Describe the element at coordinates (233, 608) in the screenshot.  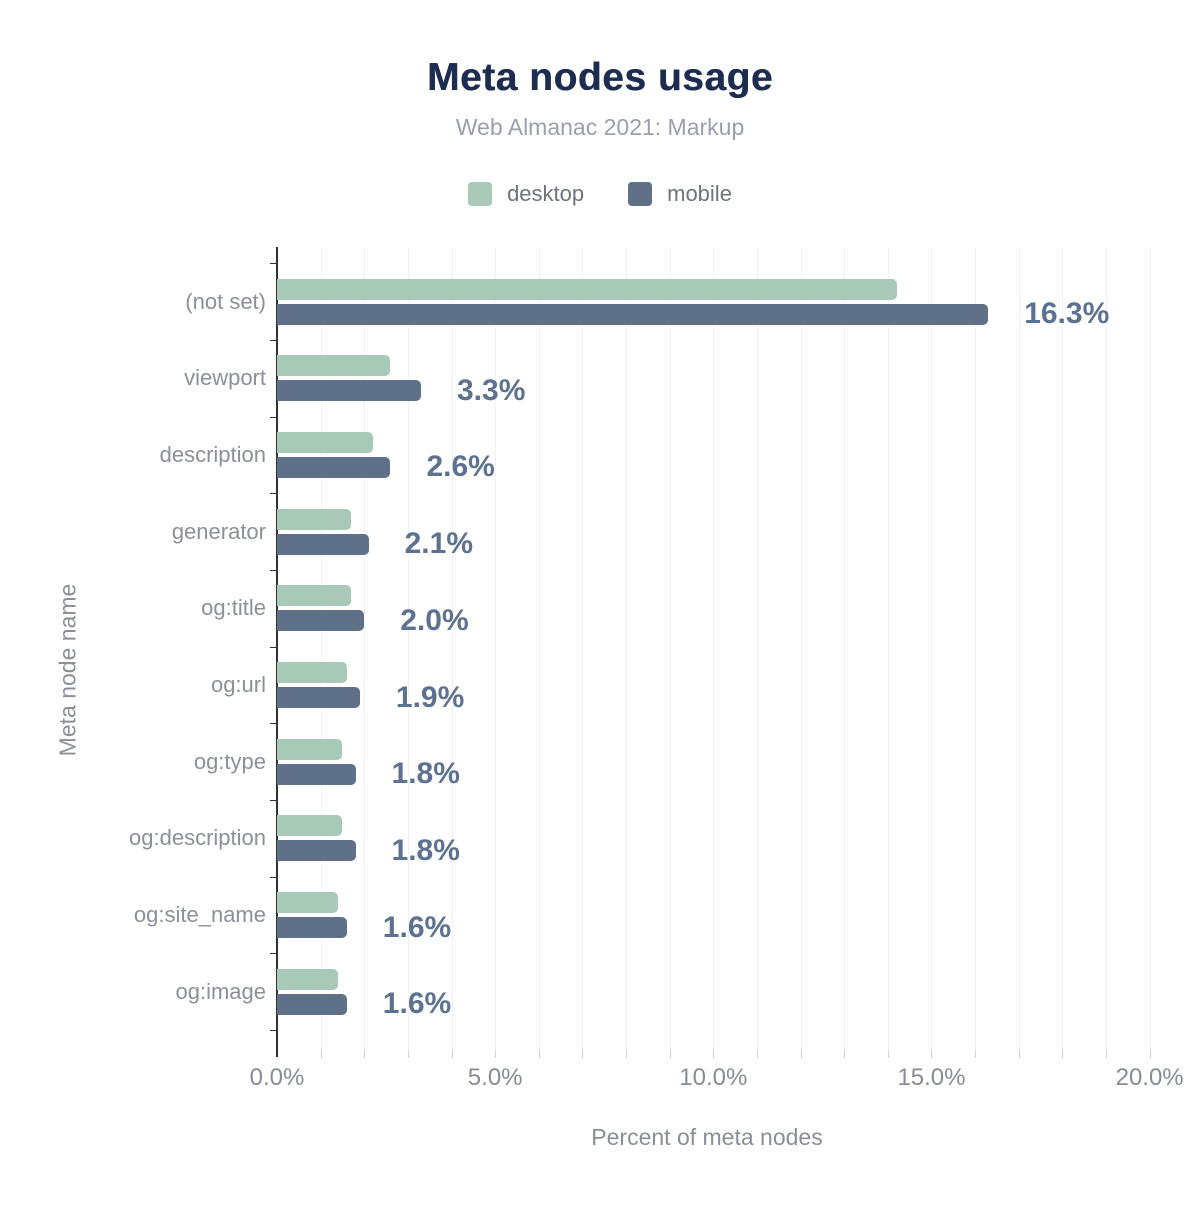
I see `category-label: og:title` at that location.